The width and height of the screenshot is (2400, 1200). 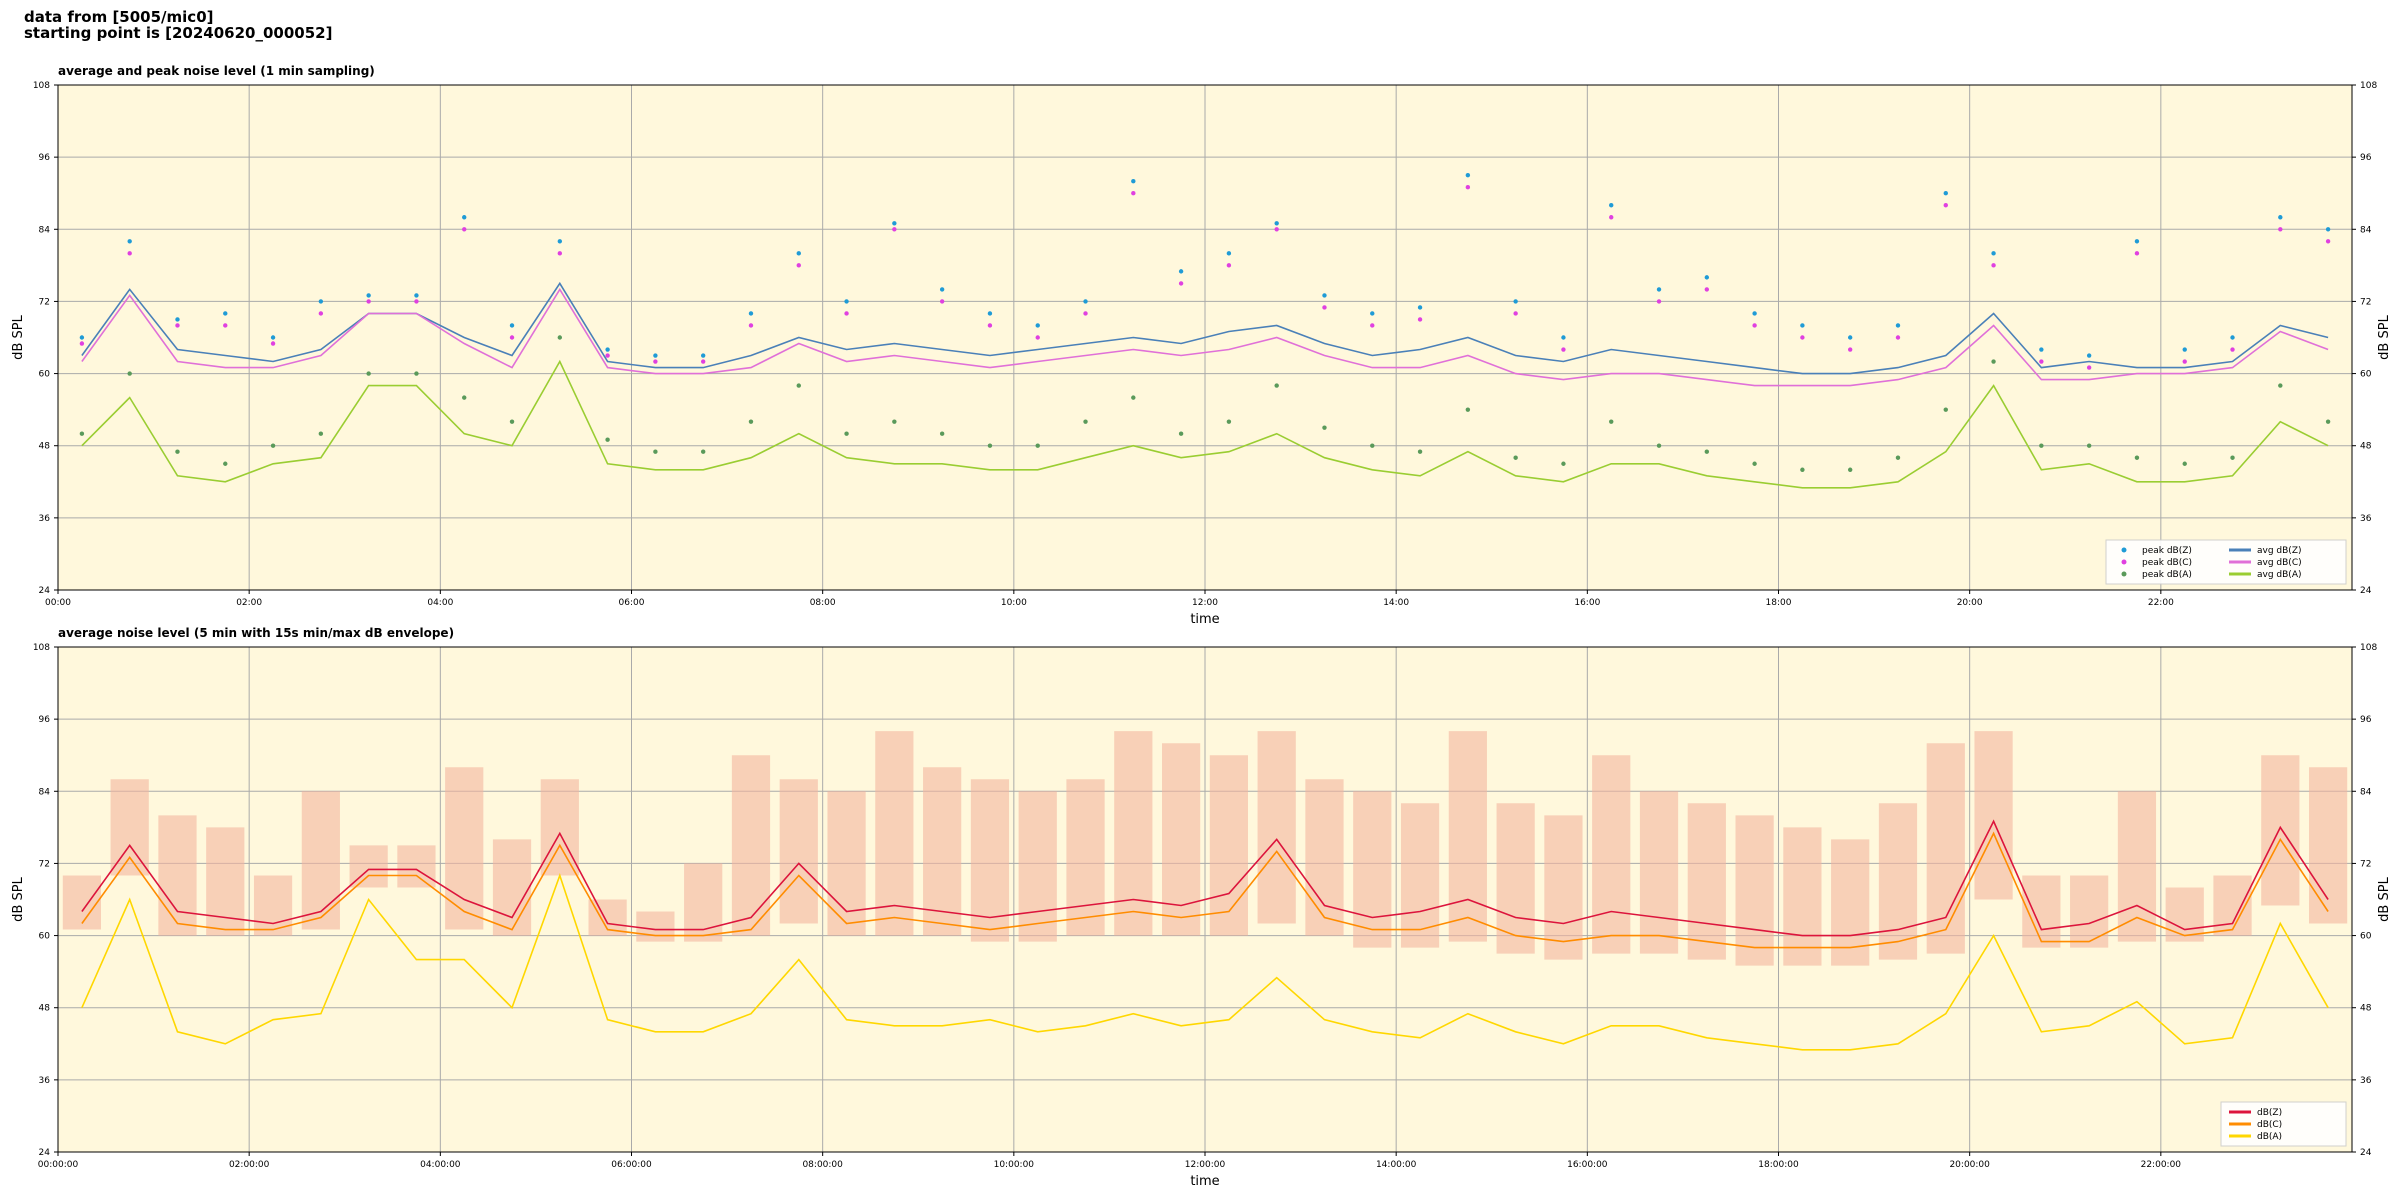 I want to click on header-line: starting point is [20240620_000052], so click(x=178, y=33).